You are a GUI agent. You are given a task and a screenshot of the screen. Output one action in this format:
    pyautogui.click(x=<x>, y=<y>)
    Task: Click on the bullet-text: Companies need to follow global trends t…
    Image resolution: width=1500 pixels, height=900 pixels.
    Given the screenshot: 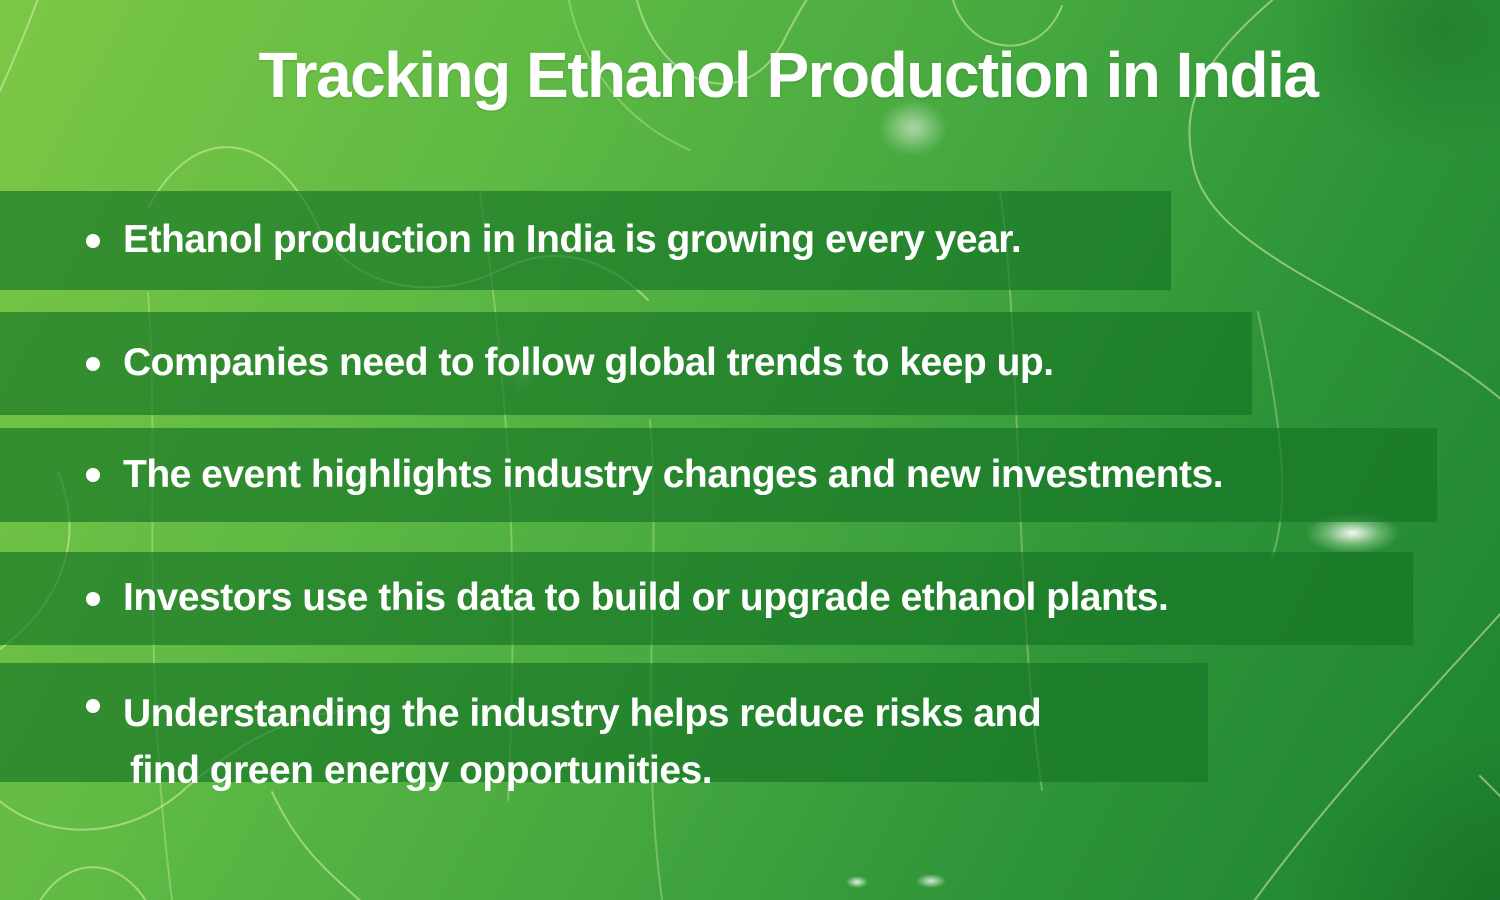 What is the action you would take?
    pyautogui.click(x=588, y=363)
    